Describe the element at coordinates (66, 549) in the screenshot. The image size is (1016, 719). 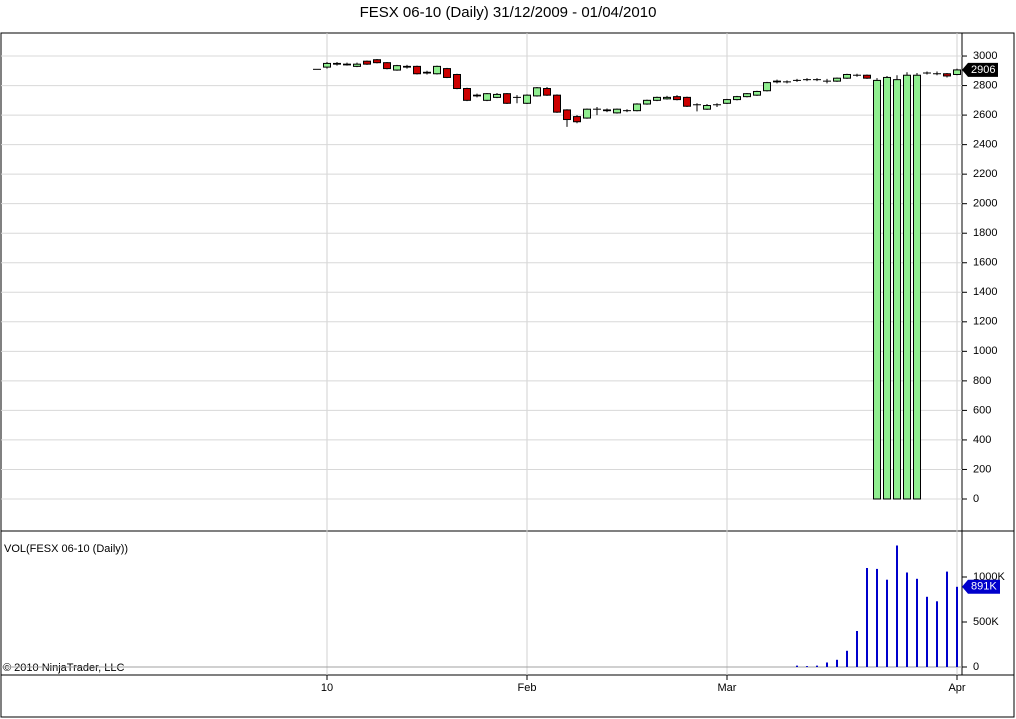
I see `volume-title: VOL(FESX 06-10 (Daily))` at that location.